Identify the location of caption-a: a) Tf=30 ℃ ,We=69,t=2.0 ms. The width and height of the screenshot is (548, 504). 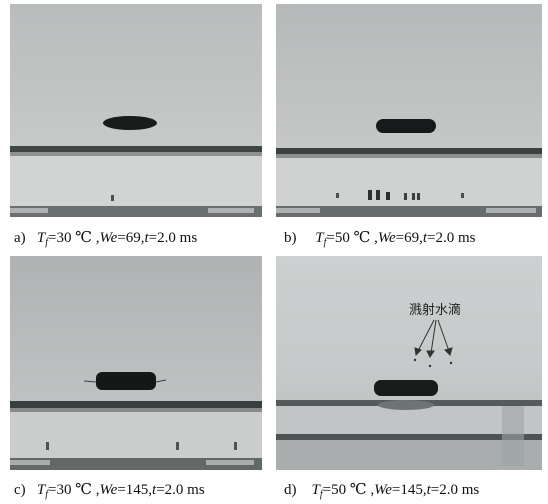
(106, 239).